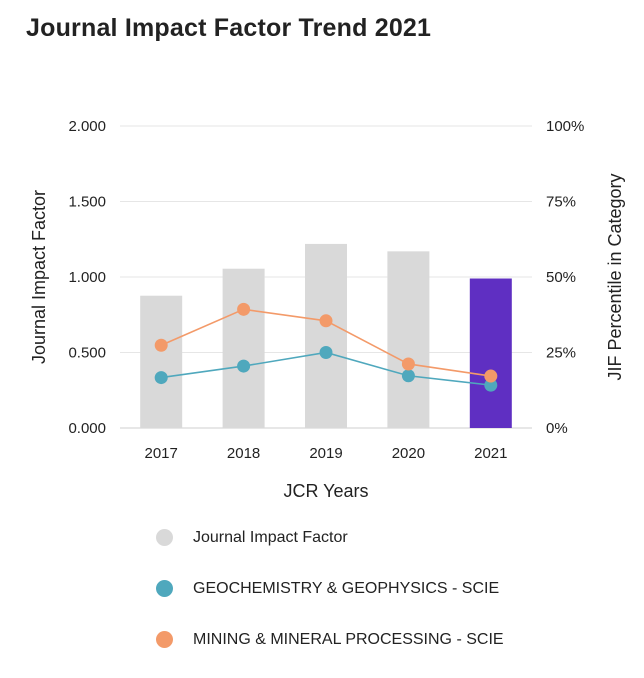 This screenshot has width=644, height=678. I want to click on y-tick-label: 1.000, so click(87, 277).